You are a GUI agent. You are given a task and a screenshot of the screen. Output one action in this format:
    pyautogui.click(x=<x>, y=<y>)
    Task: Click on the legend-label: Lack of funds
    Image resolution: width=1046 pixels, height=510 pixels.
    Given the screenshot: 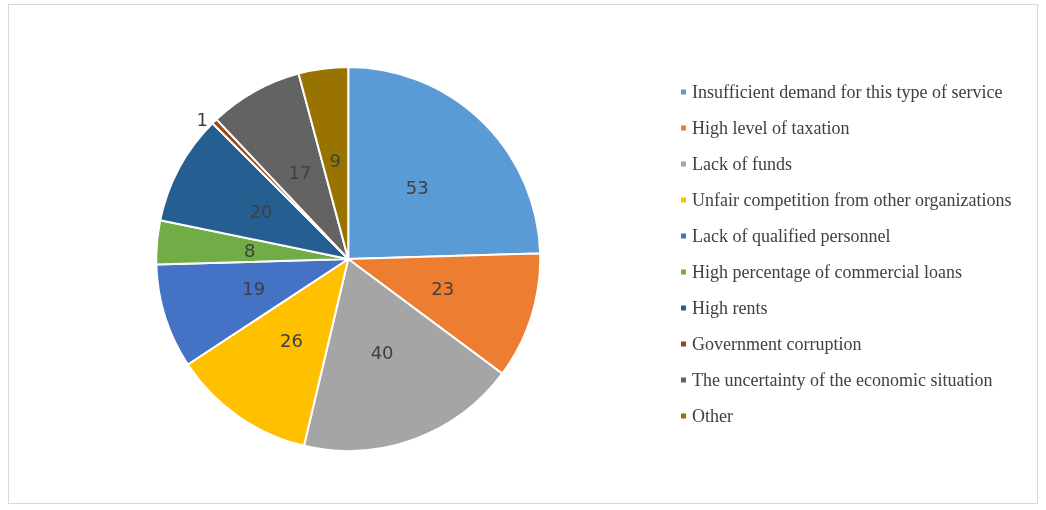 What is the action you would take?
    pyautogui.click(x=742, y=164)
    